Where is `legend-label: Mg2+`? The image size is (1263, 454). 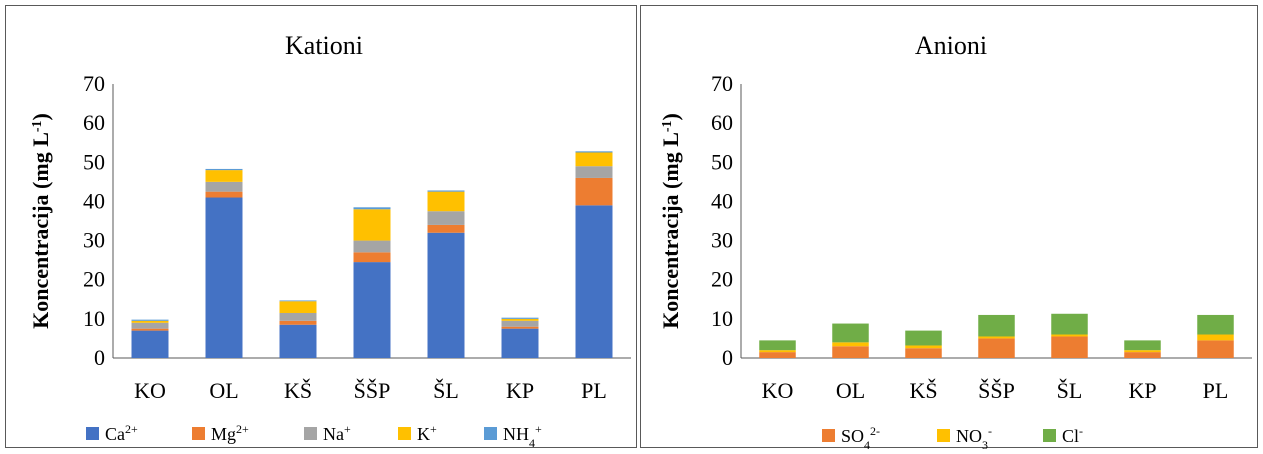 legend-label: Mg2+ is located at coordinates (230, 433).